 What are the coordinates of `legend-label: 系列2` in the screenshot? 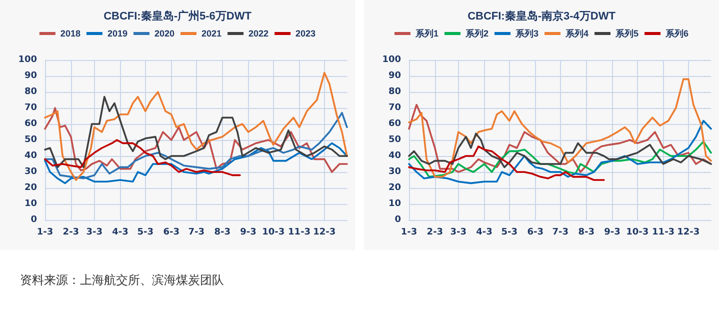 It's located at (476, 33).